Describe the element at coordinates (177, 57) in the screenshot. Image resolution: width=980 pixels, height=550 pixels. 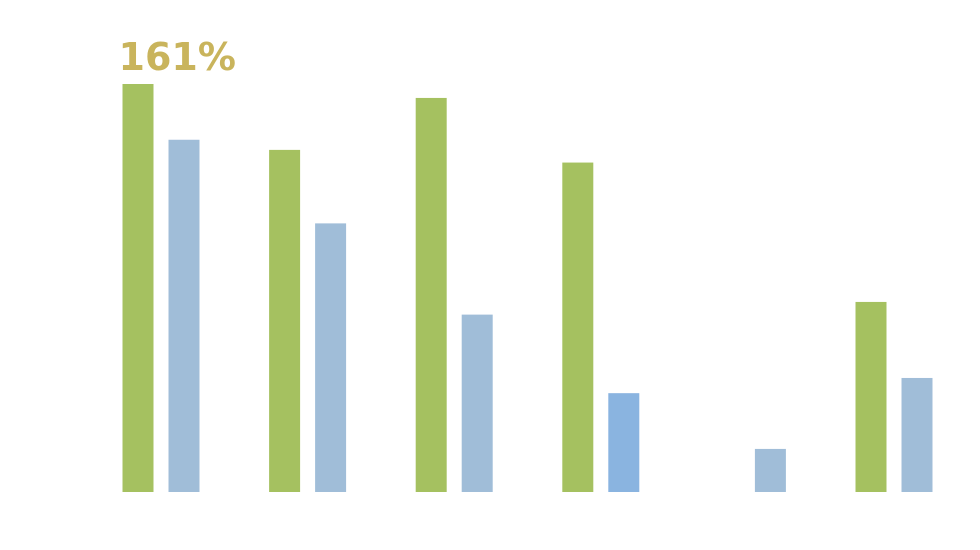
I see `value-label: 161%` at that location.